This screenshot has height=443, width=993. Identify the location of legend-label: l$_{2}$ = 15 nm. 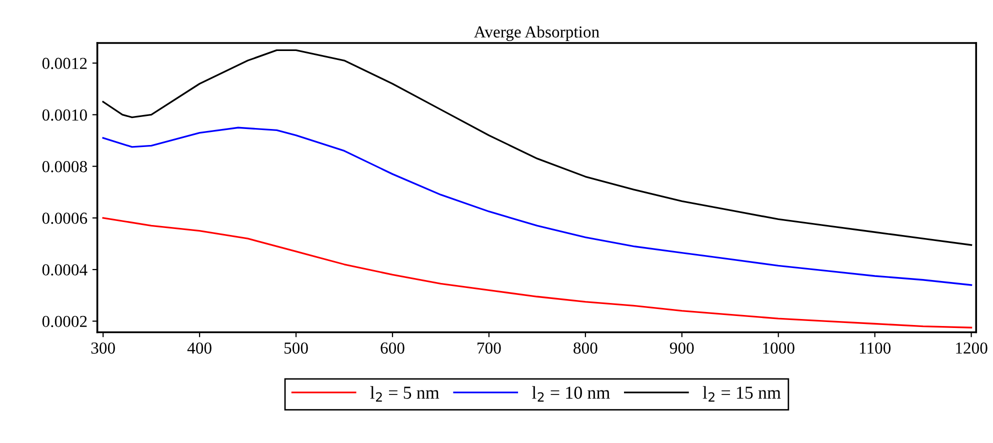
(741, 394).